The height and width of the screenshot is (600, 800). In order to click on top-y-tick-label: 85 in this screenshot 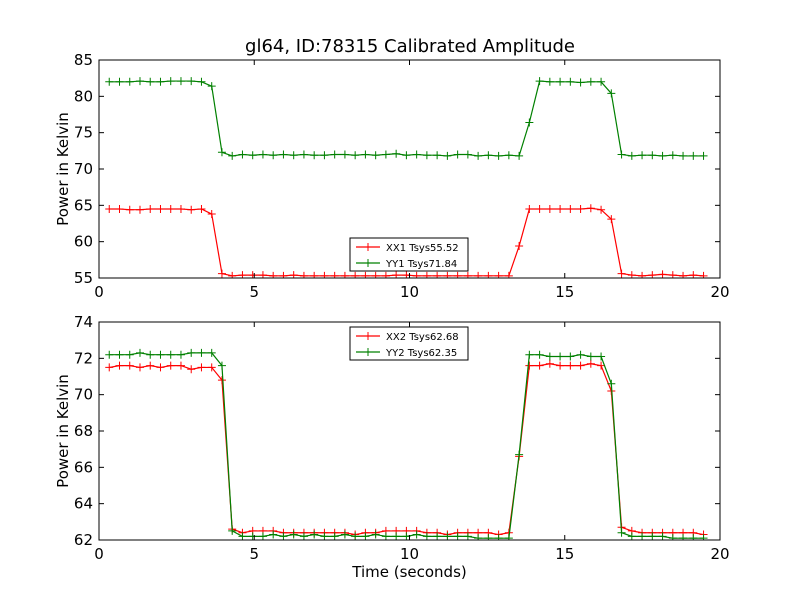, I will do `click(83, 60)`.